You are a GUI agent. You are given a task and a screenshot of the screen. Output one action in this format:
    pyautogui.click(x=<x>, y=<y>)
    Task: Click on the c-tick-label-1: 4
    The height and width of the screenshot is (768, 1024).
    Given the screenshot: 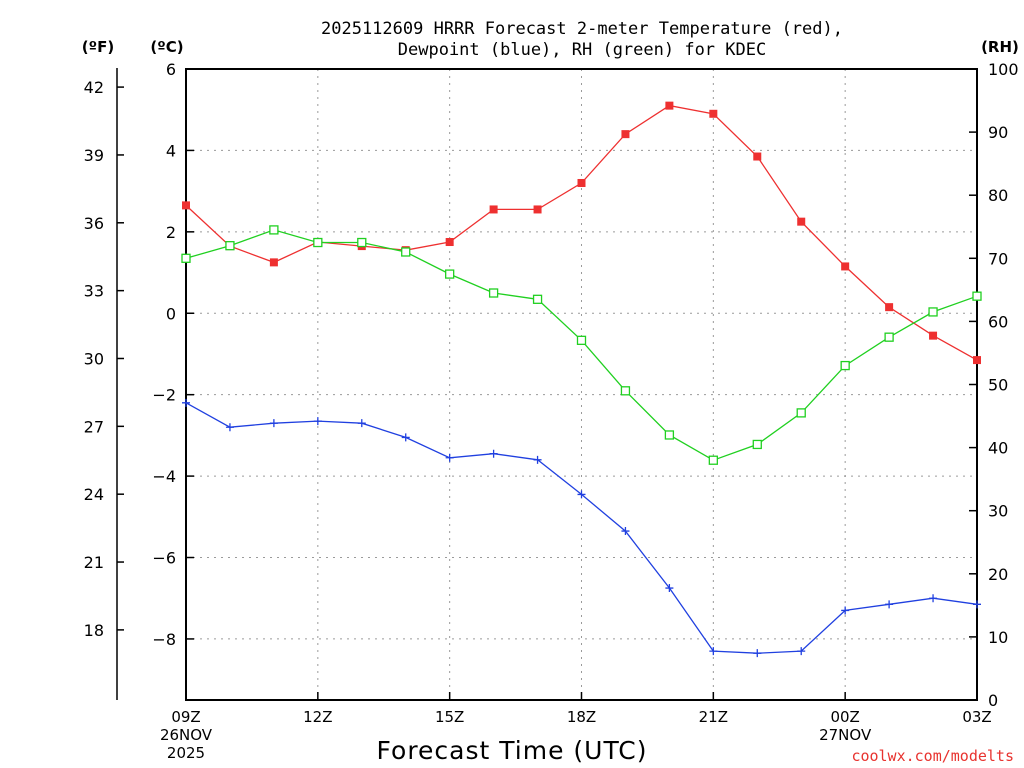 What is the action you would take?
    pyautogui.click(x=171, y=150)
    